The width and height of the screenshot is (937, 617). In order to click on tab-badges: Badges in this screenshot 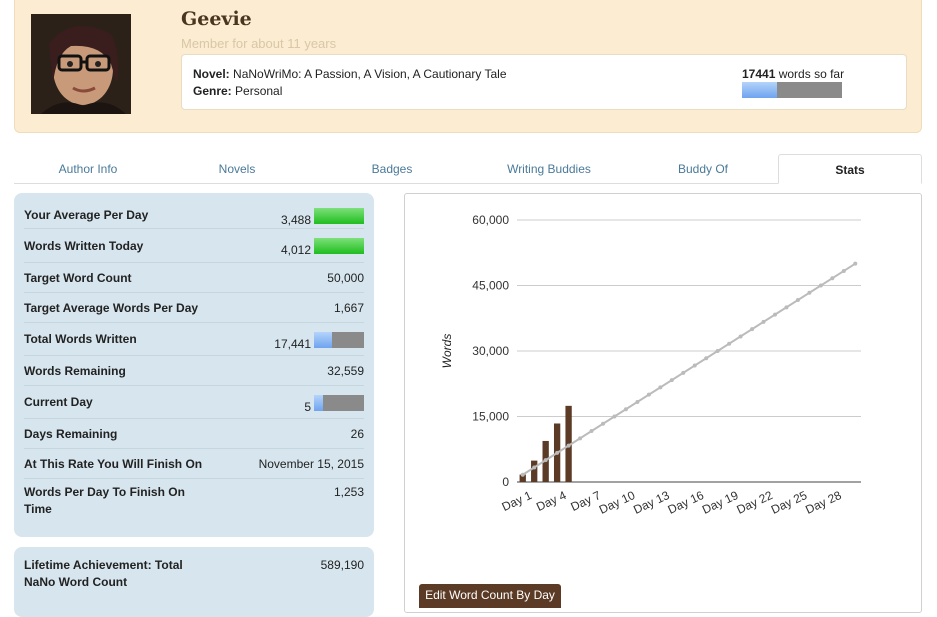, I will do `click(392, 169)`.